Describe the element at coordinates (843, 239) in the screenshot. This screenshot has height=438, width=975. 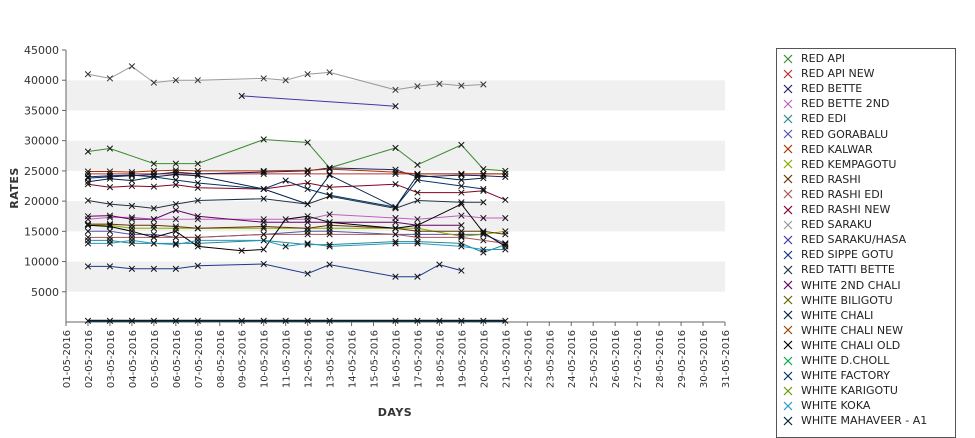
I see `legend-item: RED SARAKU/HASA` at that location.